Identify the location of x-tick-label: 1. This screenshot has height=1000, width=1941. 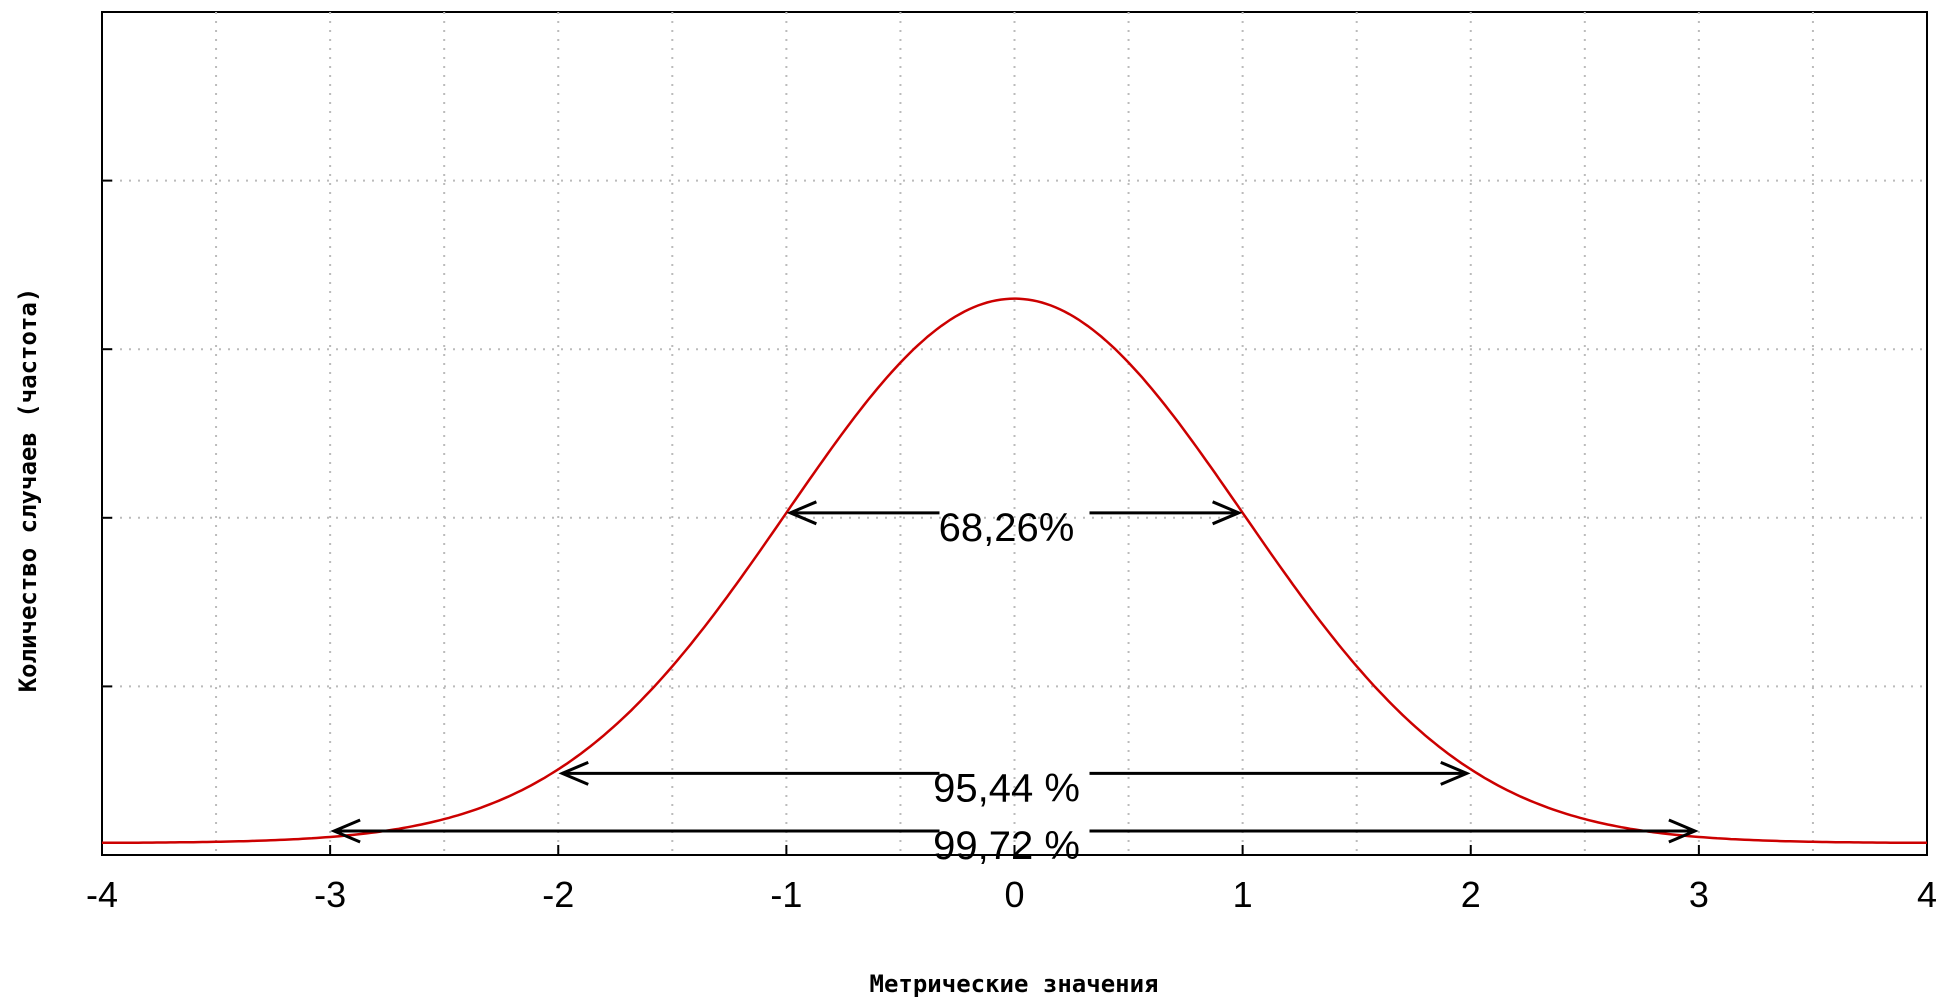
(1243, 894).